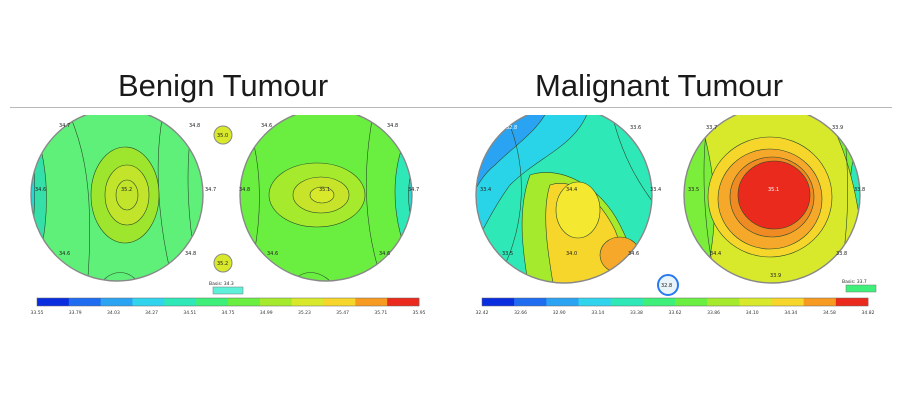 The image size is (900, 400). Describe the element at coordinates (854, 282) in the screenshot. I see `legend-label: Basis: 33.7` at that location.